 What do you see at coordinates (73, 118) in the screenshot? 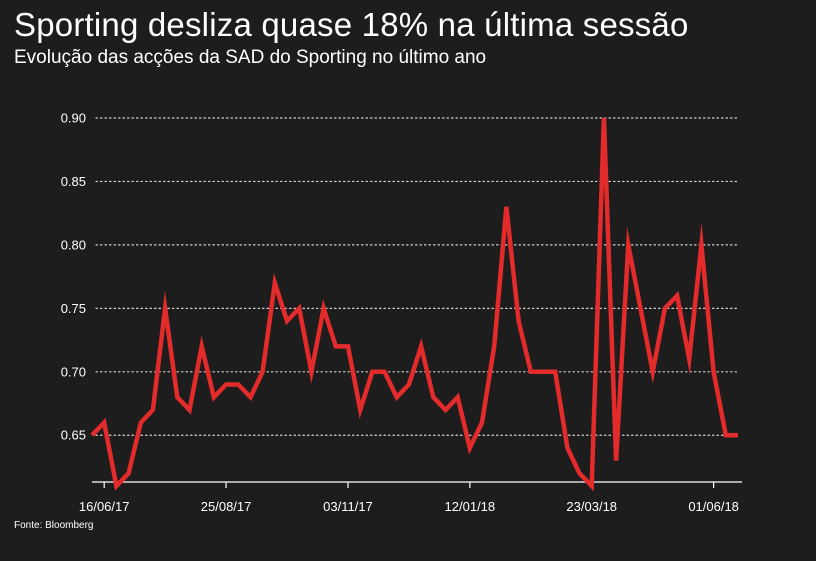
I see `y-tick-label: 0.90` at bounding box center [73, 118].